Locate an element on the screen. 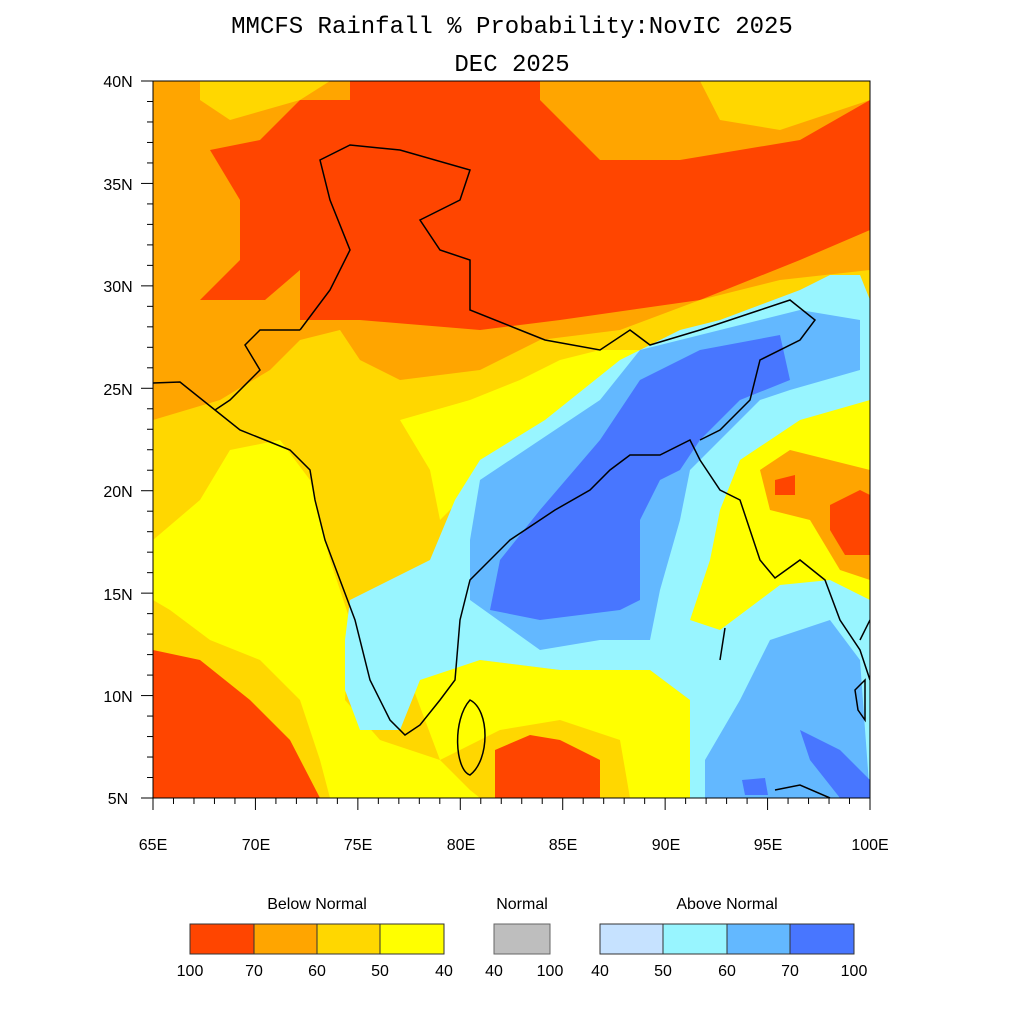 Image resolution: width=1024 pixels, height=1024 pixels. y-tick-label: 25N is located at coordinates (117, 390).